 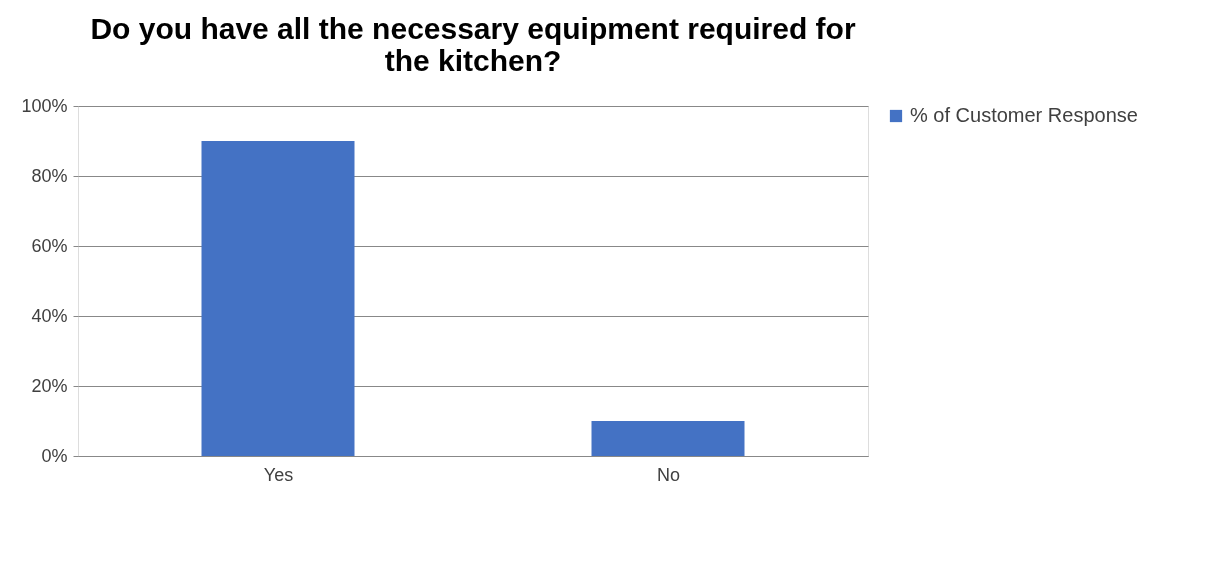 What do you see at coordinates (54, 455) in the screenshot?
I see `y-tick-label: 0%` at bounding box center [54, 455].